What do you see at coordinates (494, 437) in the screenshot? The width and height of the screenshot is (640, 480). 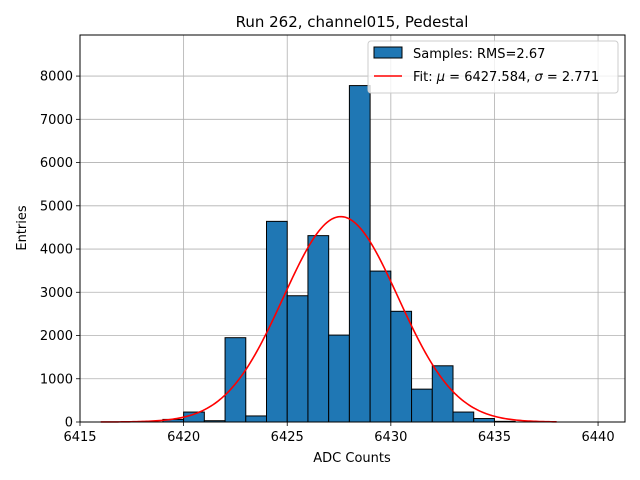 I see `x-tick-label: 6435` at bounding box center [494, 437].